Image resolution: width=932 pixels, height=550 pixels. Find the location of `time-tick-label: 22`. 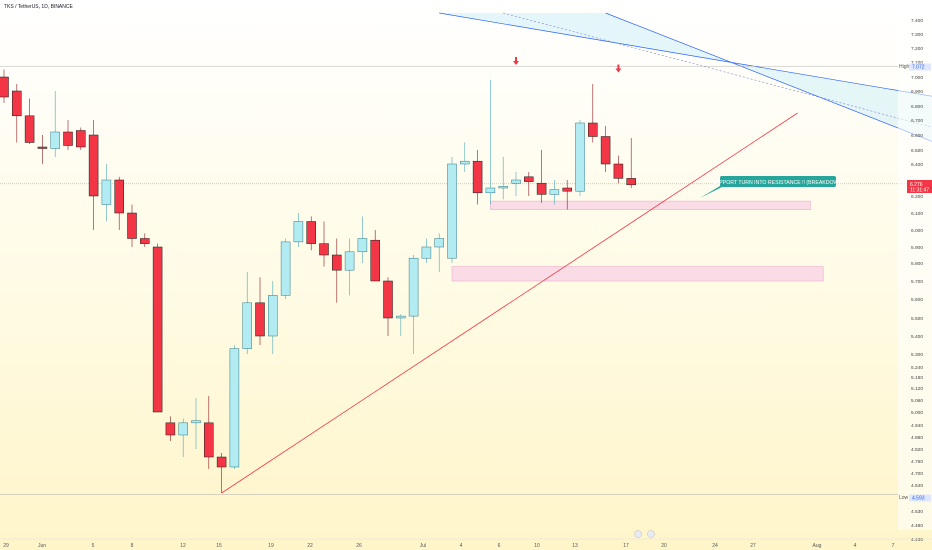

time-tick-label: 22 is located at coordinates (310, 546).